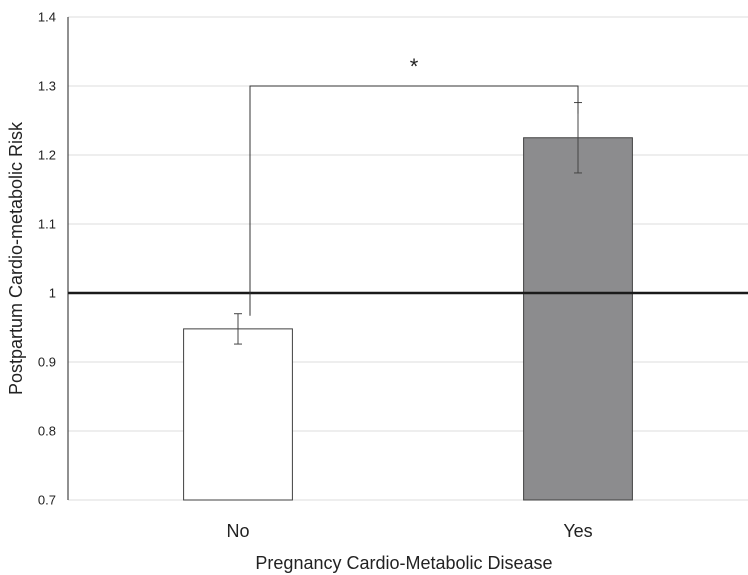 This screenshot has height=575, width=748. What do you see at coordinates (47, 86) in the screenshot?
I see `y-tick-label: 1.3` at bounding box center [47, 86].